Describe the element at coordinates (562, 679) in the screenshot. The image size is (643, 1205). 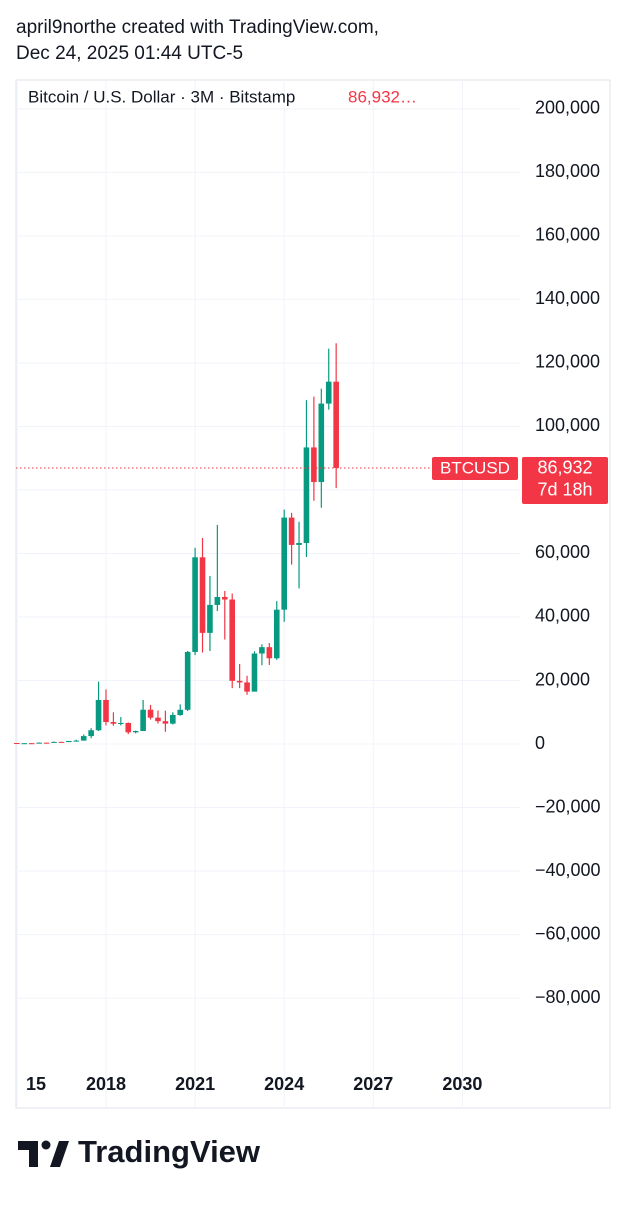
I see `y-tick-label: 20,000` at that location.